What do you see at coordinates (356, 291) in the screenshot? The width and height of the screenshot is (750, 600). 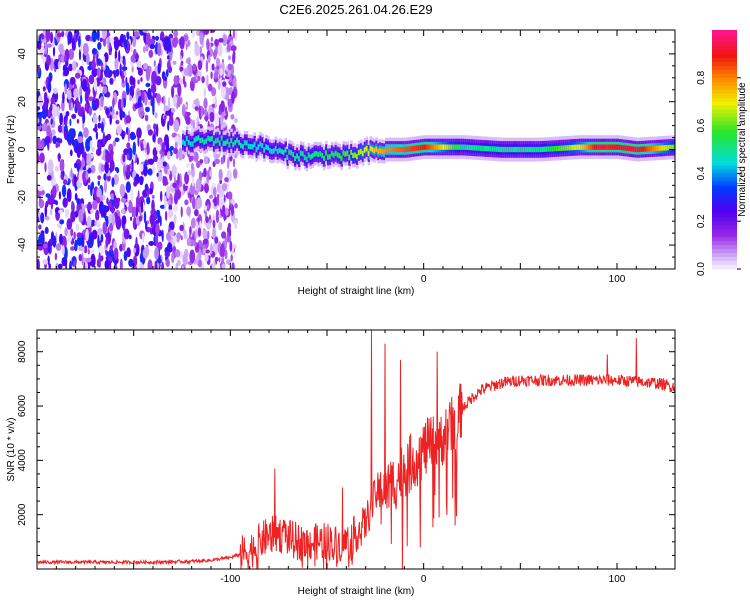 I see `heatmap-x-axis-label: Height of straight line (km)` at bounding box center [356, 291].